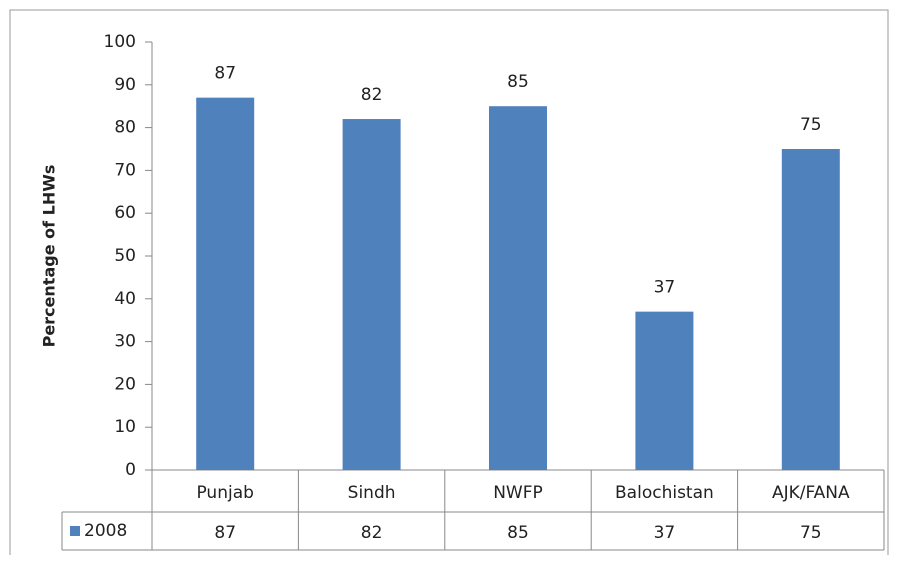 The image size is (899, 561). Describe the element at coordinates (811, 493) in the screenshot. I see `x-tick-label: AJK/FANA` at that location.